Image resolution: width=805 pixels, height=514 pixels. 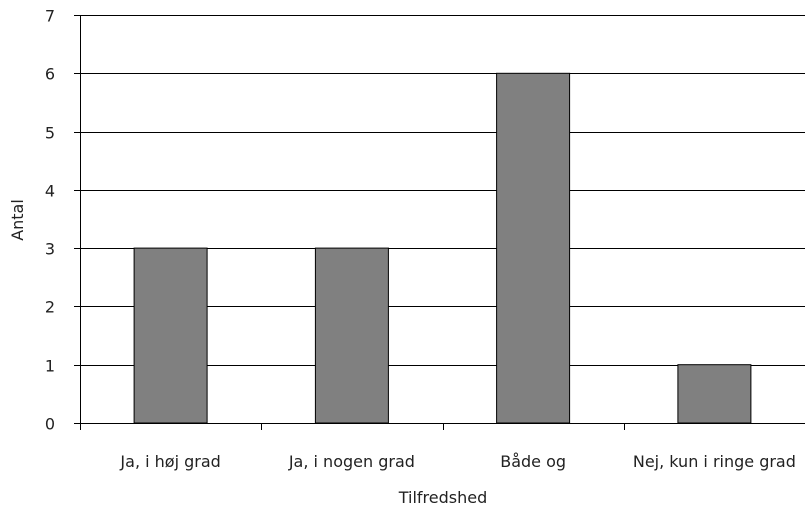 What do you see at coordinates (533, 461) in the screenshot?
I see `x-tick-label: Både og` at bounding box center [533, 461].